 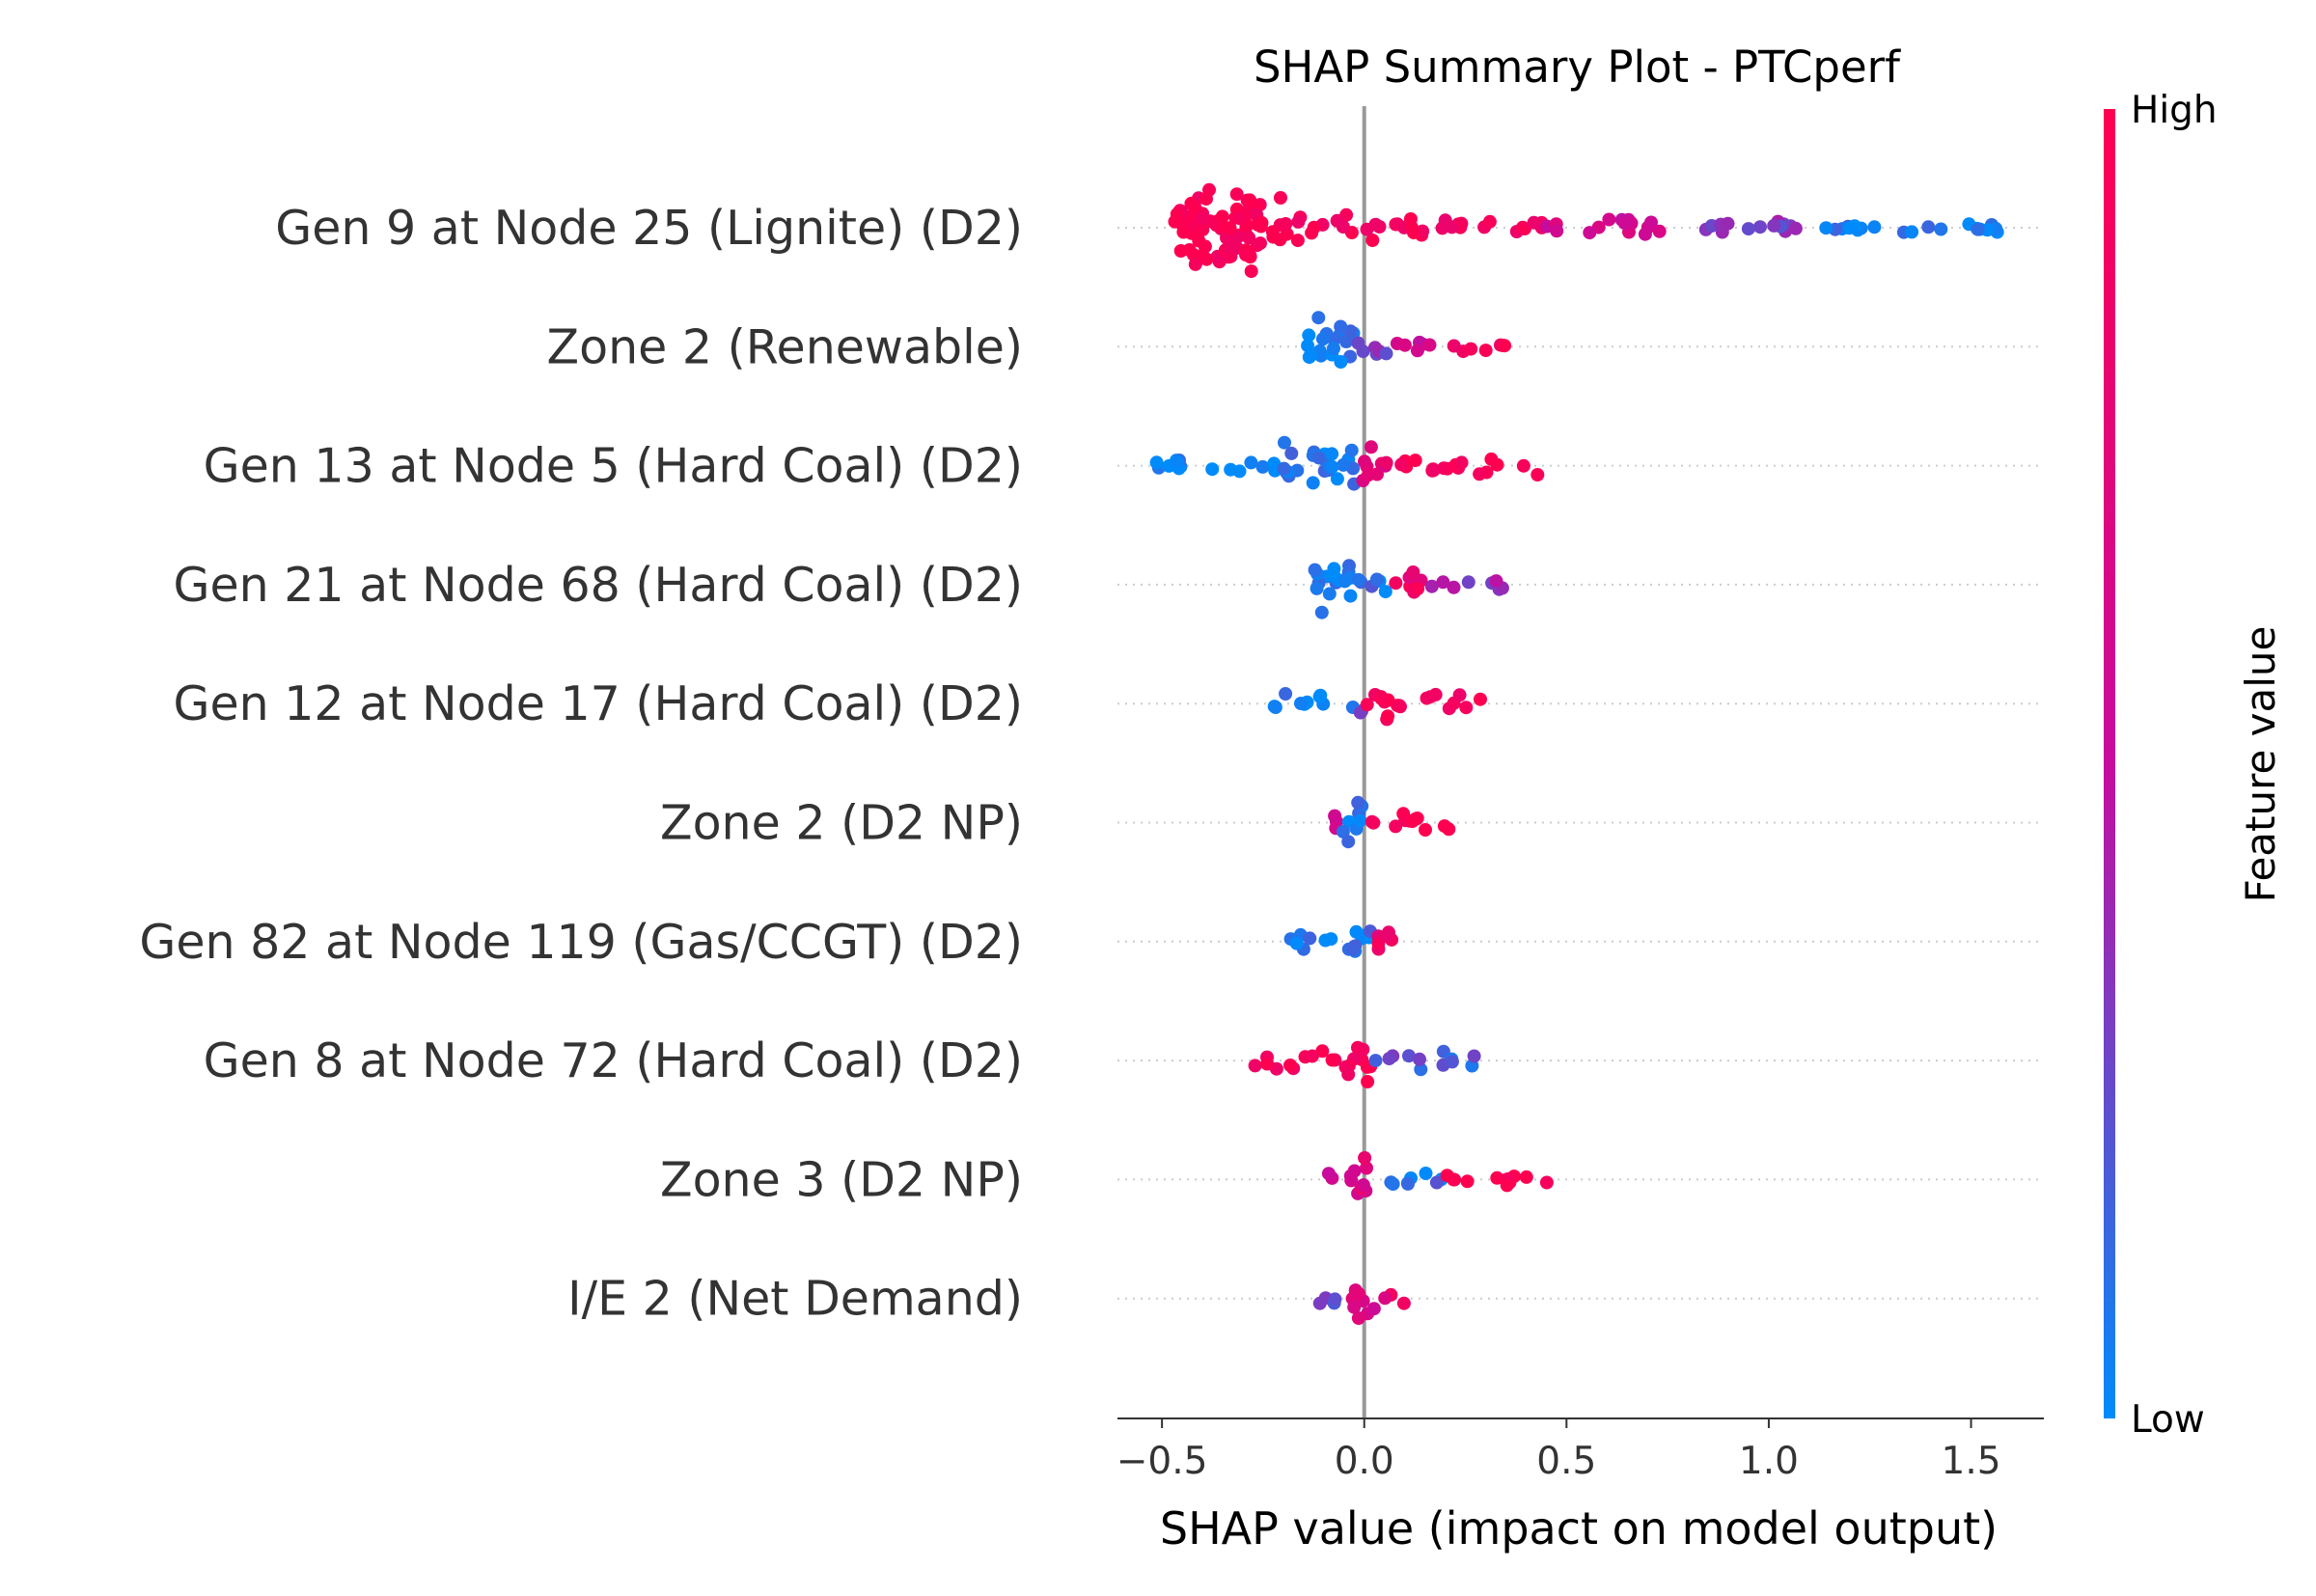 I want to click on feature-label: Gen 21 at Node 68 (Hard Coal) (D2), so click(x=599, y=586).